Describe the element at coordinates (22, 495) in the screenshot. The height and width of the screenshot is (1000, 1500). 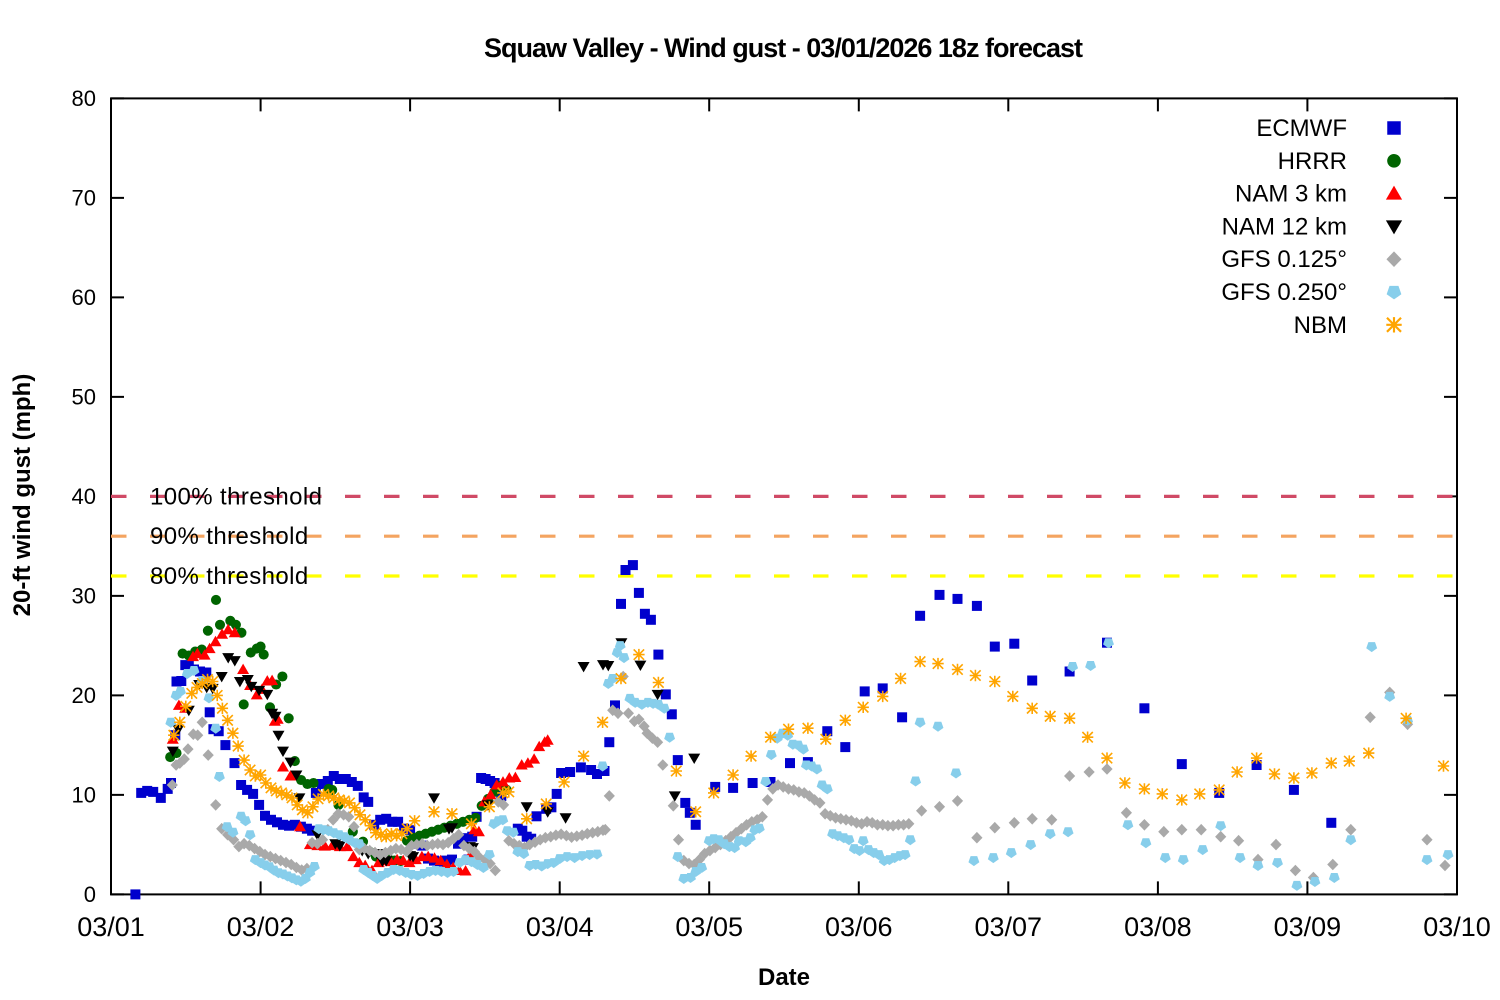
I see `svg-text: 20-ft wind gust (mph)` at that location.